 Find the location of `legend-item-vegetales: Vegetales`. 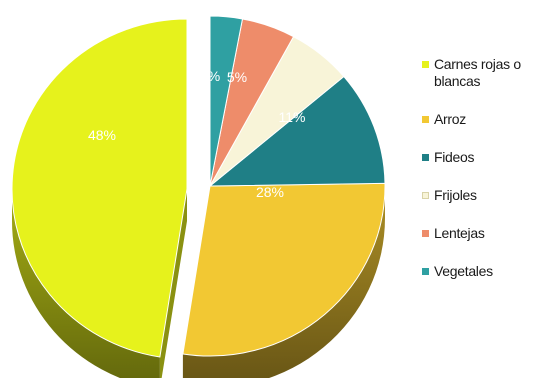

legend-item-vegetales: Vegetales is located at coordinates (479, 271).